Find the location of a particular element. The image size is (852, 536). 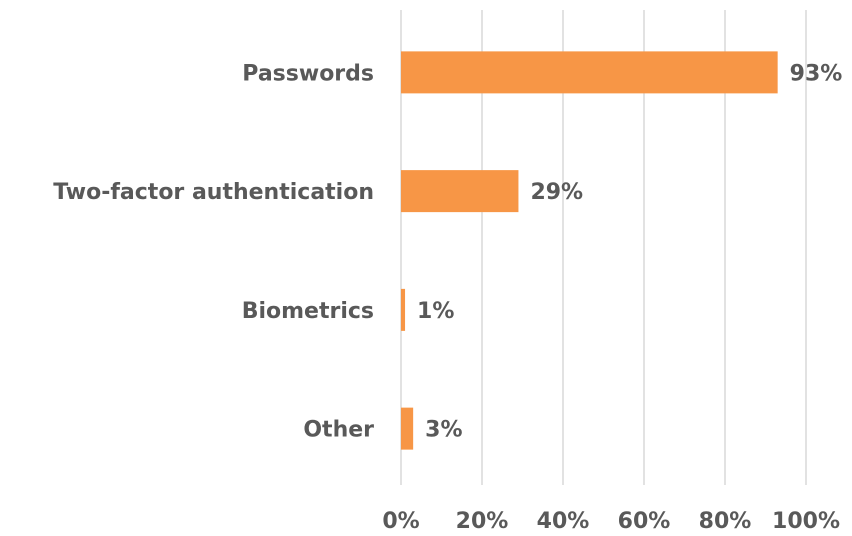

x-tick-label: 60% is located at coordinates (644, 521).